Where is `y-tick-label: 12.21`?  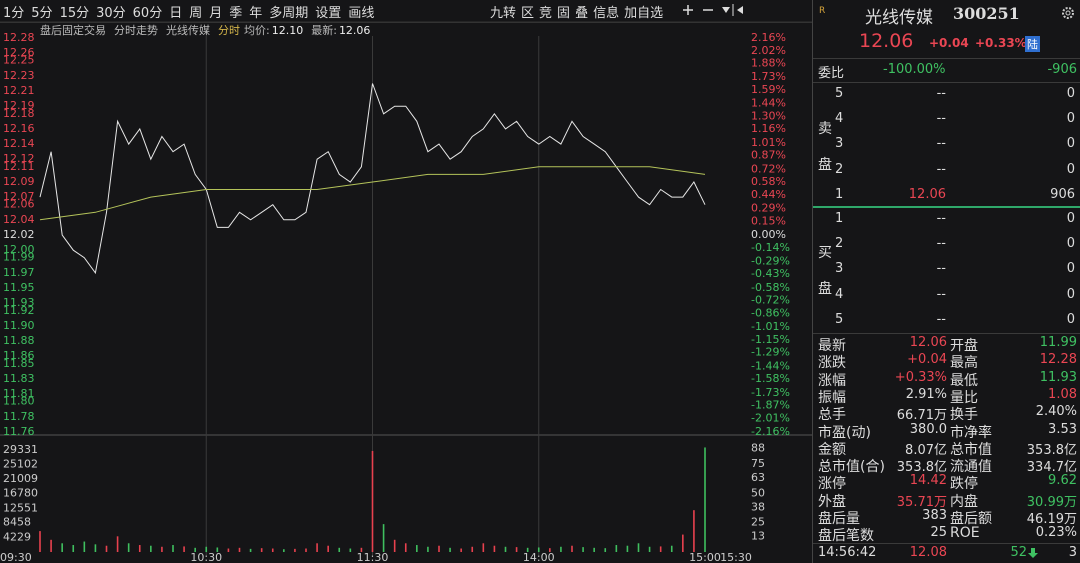
y-tick-label: 12.21 is located at coordinates (19, 90).